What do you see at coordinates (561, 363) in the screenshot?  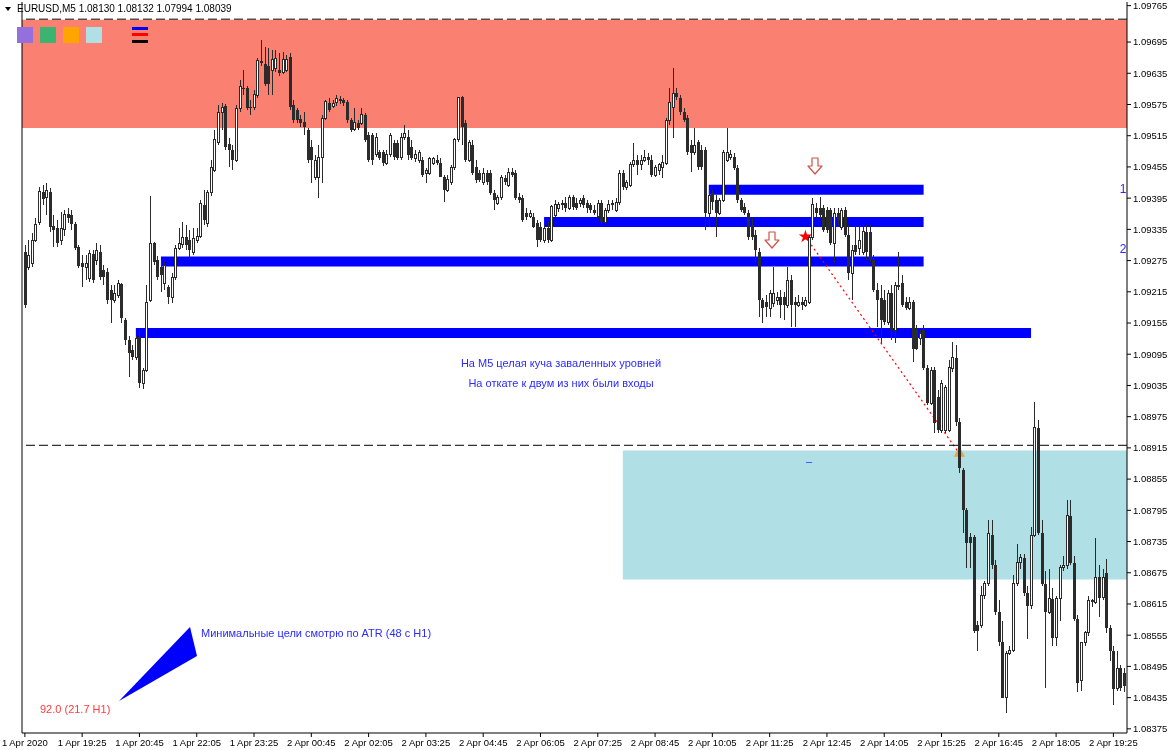 I see `annotation: На М5 целая куча заваленных уровней` at bounding box center [561, 363].